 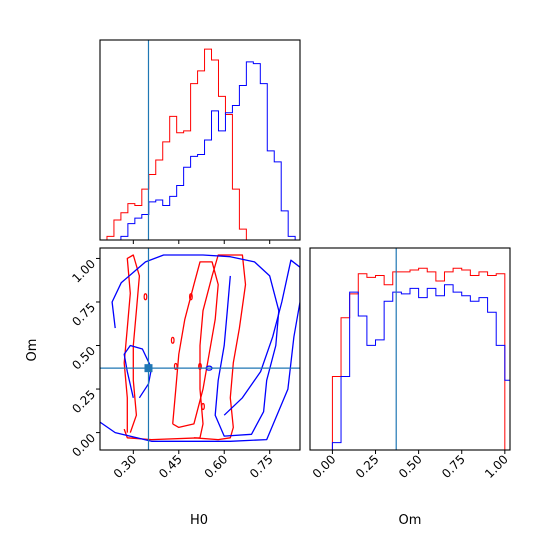 What do you see at coordinates (148, 368) in the screenshot?
I see `truth-marker` at bounding box center [148, 368].